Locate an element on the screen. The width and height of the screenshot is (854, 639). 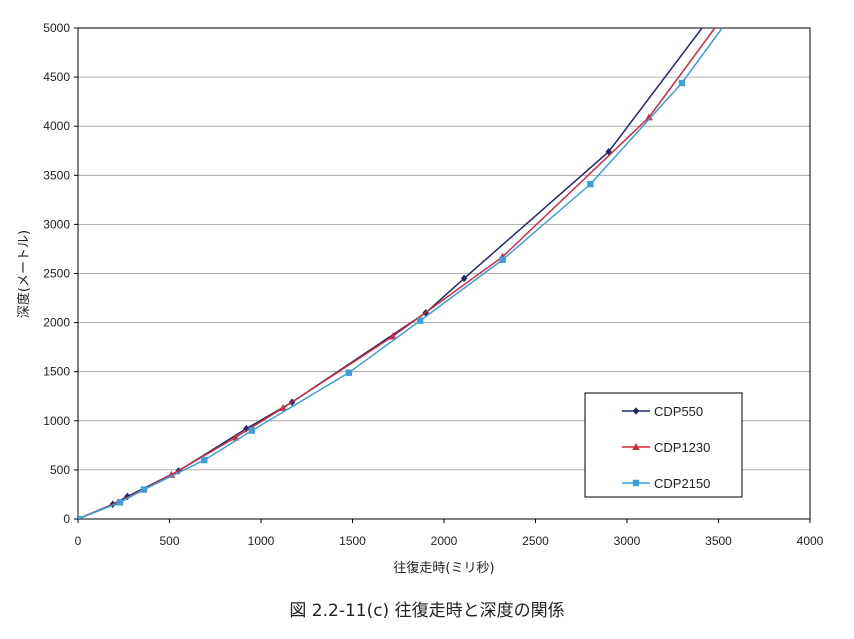
x-tick-label: 500 is located at coordinates (169, 541).